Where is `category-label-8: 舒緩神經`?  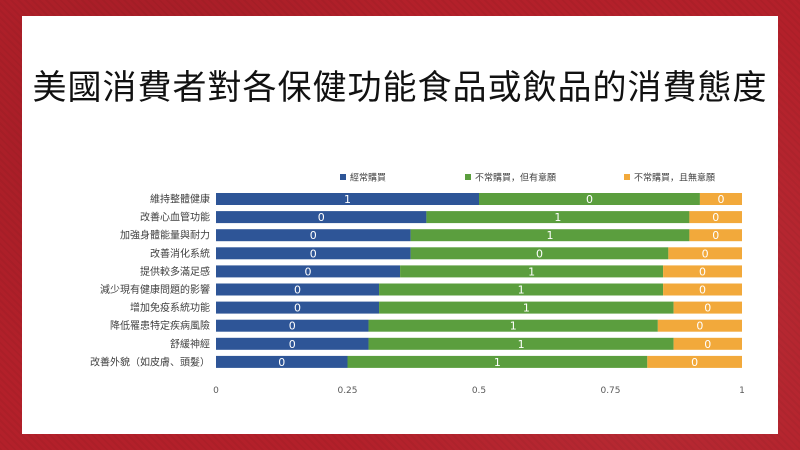
category-label-8: 舒緩神經 is located at coordinates (190, 343).